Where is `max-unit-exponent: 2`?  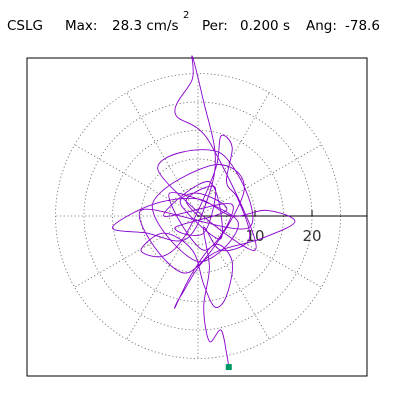 max-unit-exponent: 2 is located at coordinates (186, 15).